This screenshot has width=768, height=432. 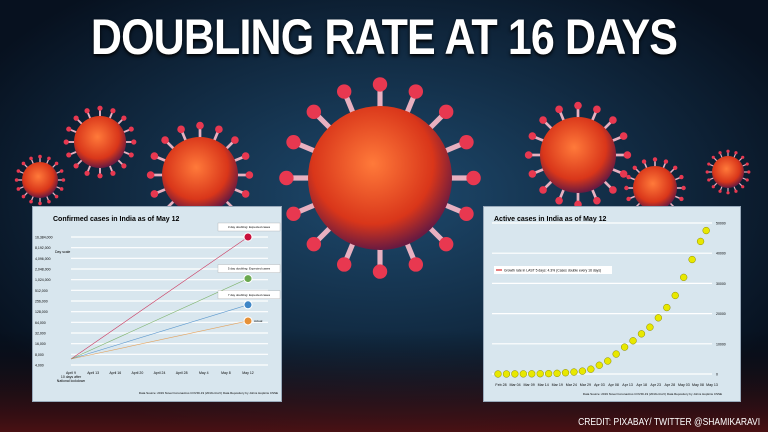 What do you see at coordinates (182, 373) in the screenshot?
I see `x-tick-label: April 28` at bounding box center [182, 373].